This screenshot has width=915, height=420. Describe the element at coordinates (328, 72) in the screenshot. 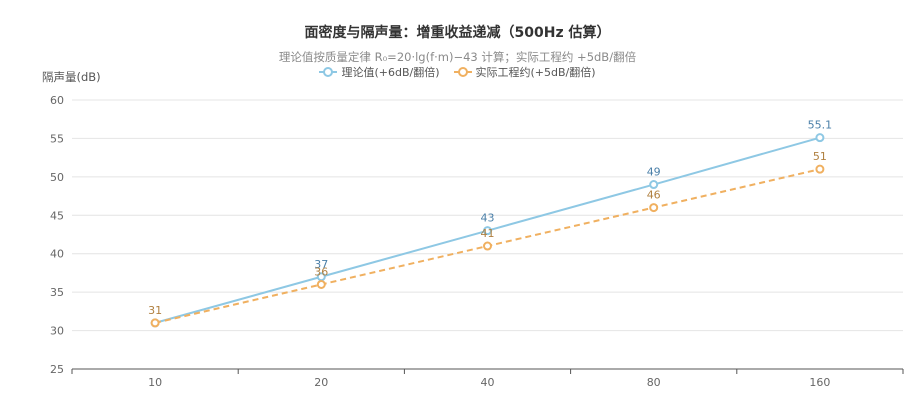

I see `legend-swatch-theory` at that location.